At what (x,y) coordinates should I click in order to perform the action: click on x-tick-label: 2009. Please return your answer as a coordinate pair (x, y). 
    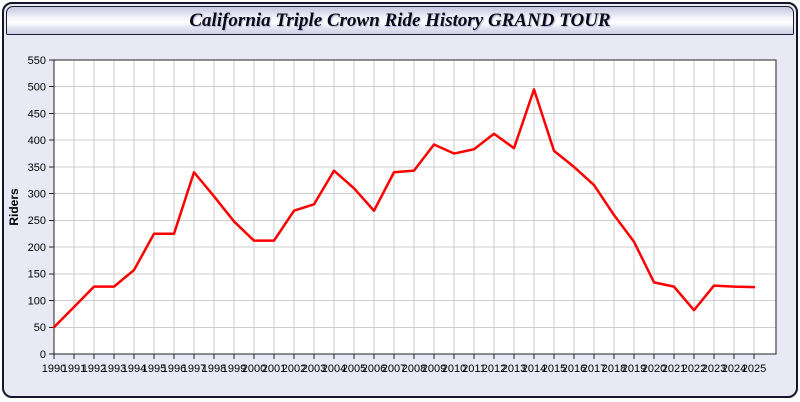
    Looking at the image, I should click on (434, 369).